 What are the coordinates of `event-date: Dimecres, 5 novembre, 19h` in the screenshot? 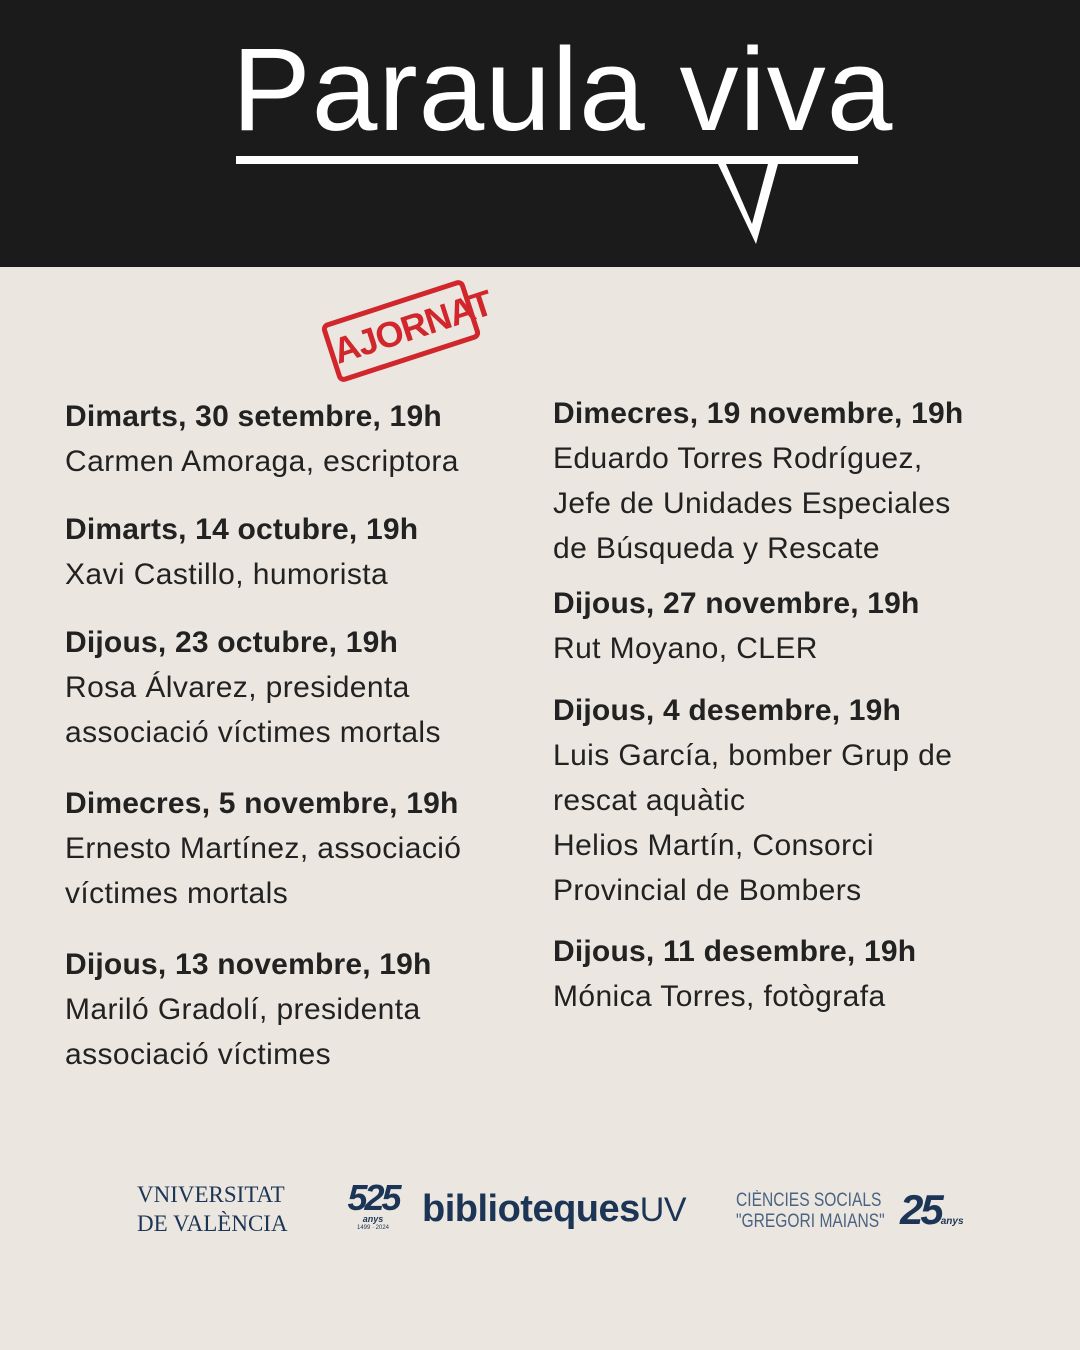 It's located at (262, 803).